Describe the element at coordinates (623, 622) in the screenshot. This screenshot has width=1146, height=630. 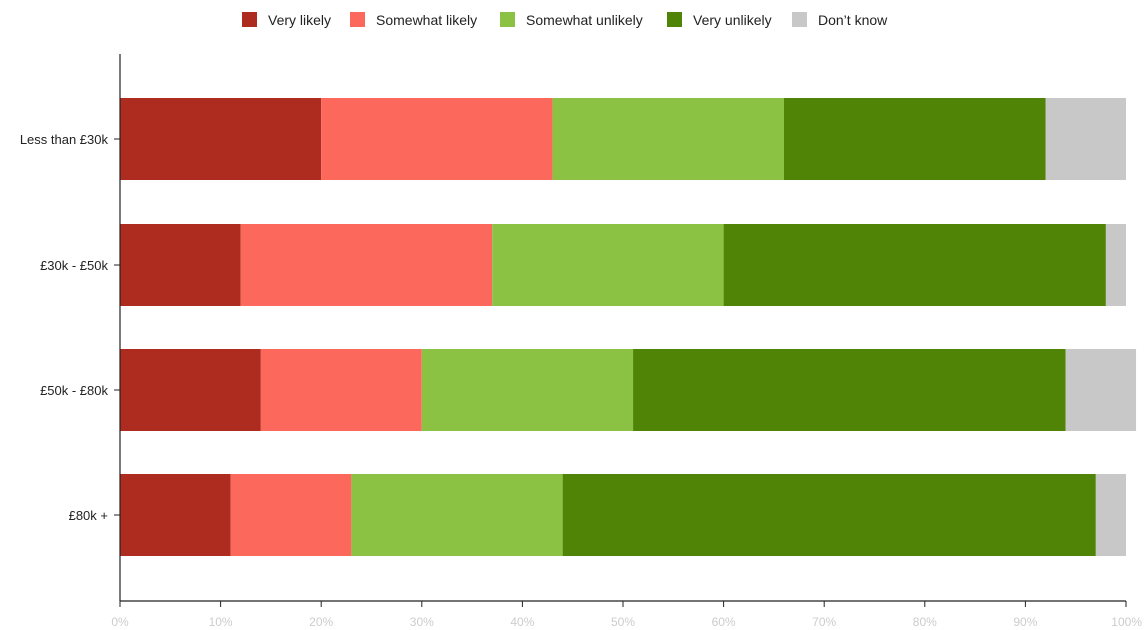
I see `x-tick-label: 50%` at that location.